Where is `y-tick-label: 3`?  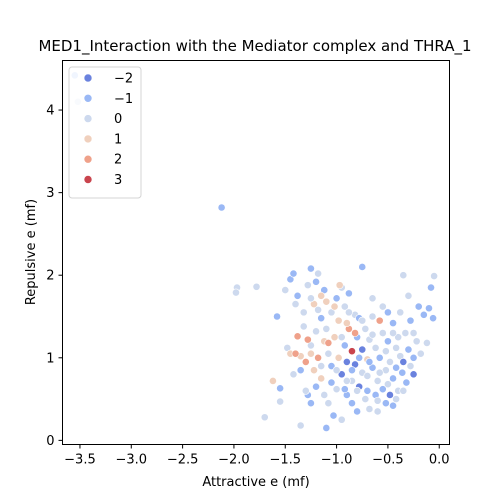 y-tick-label: 3 is located at coordinates (50, 193).